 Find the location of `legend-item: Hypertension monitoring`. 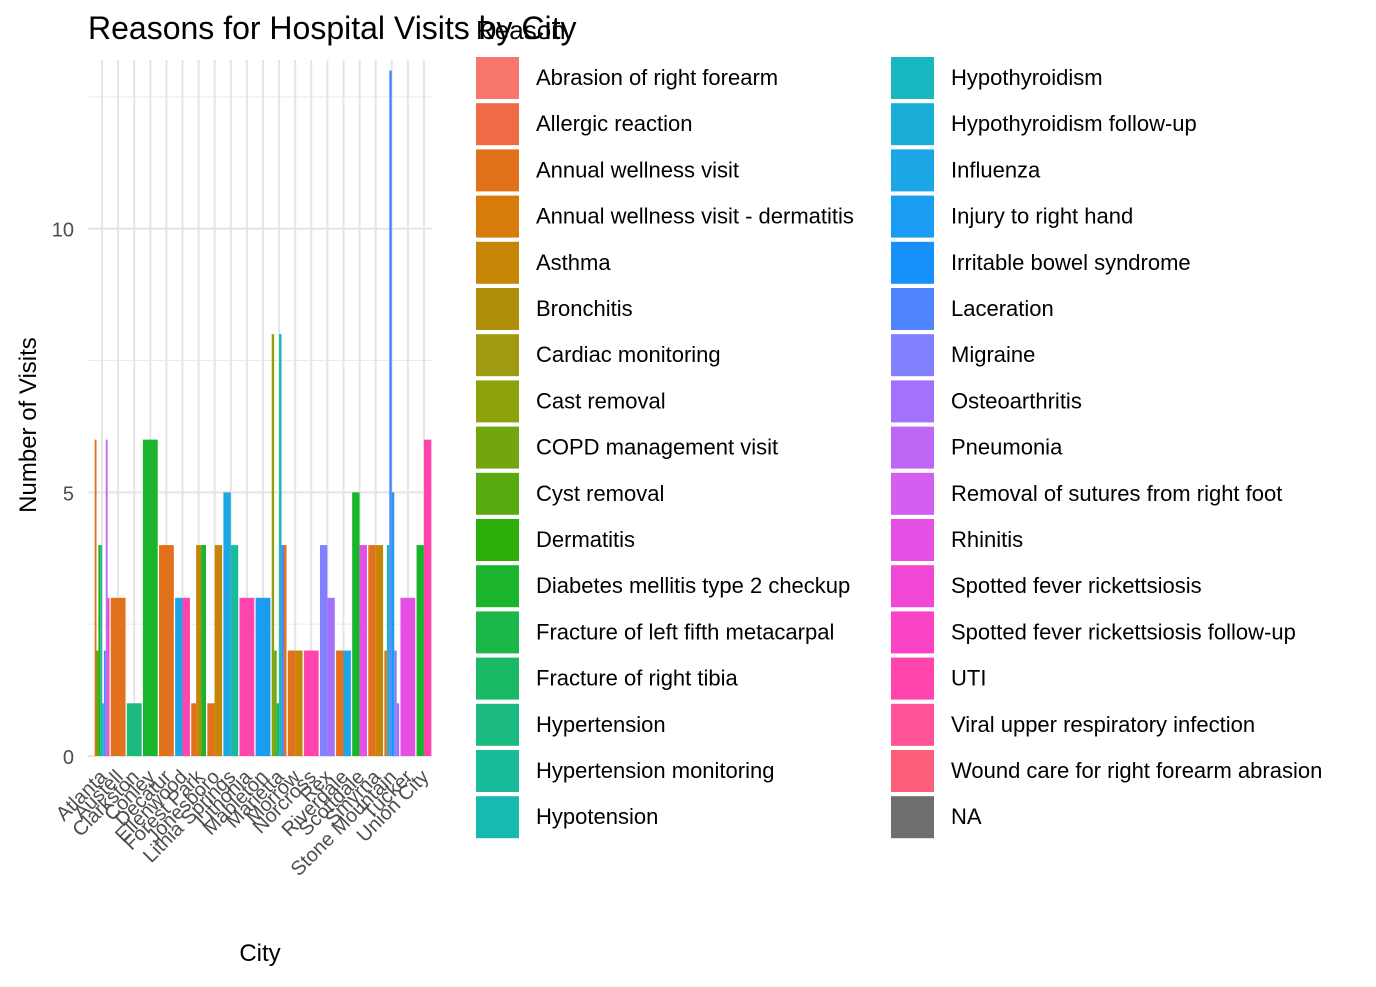

legend-item: Hypertension monitoring is located at coordinates (625, 771).